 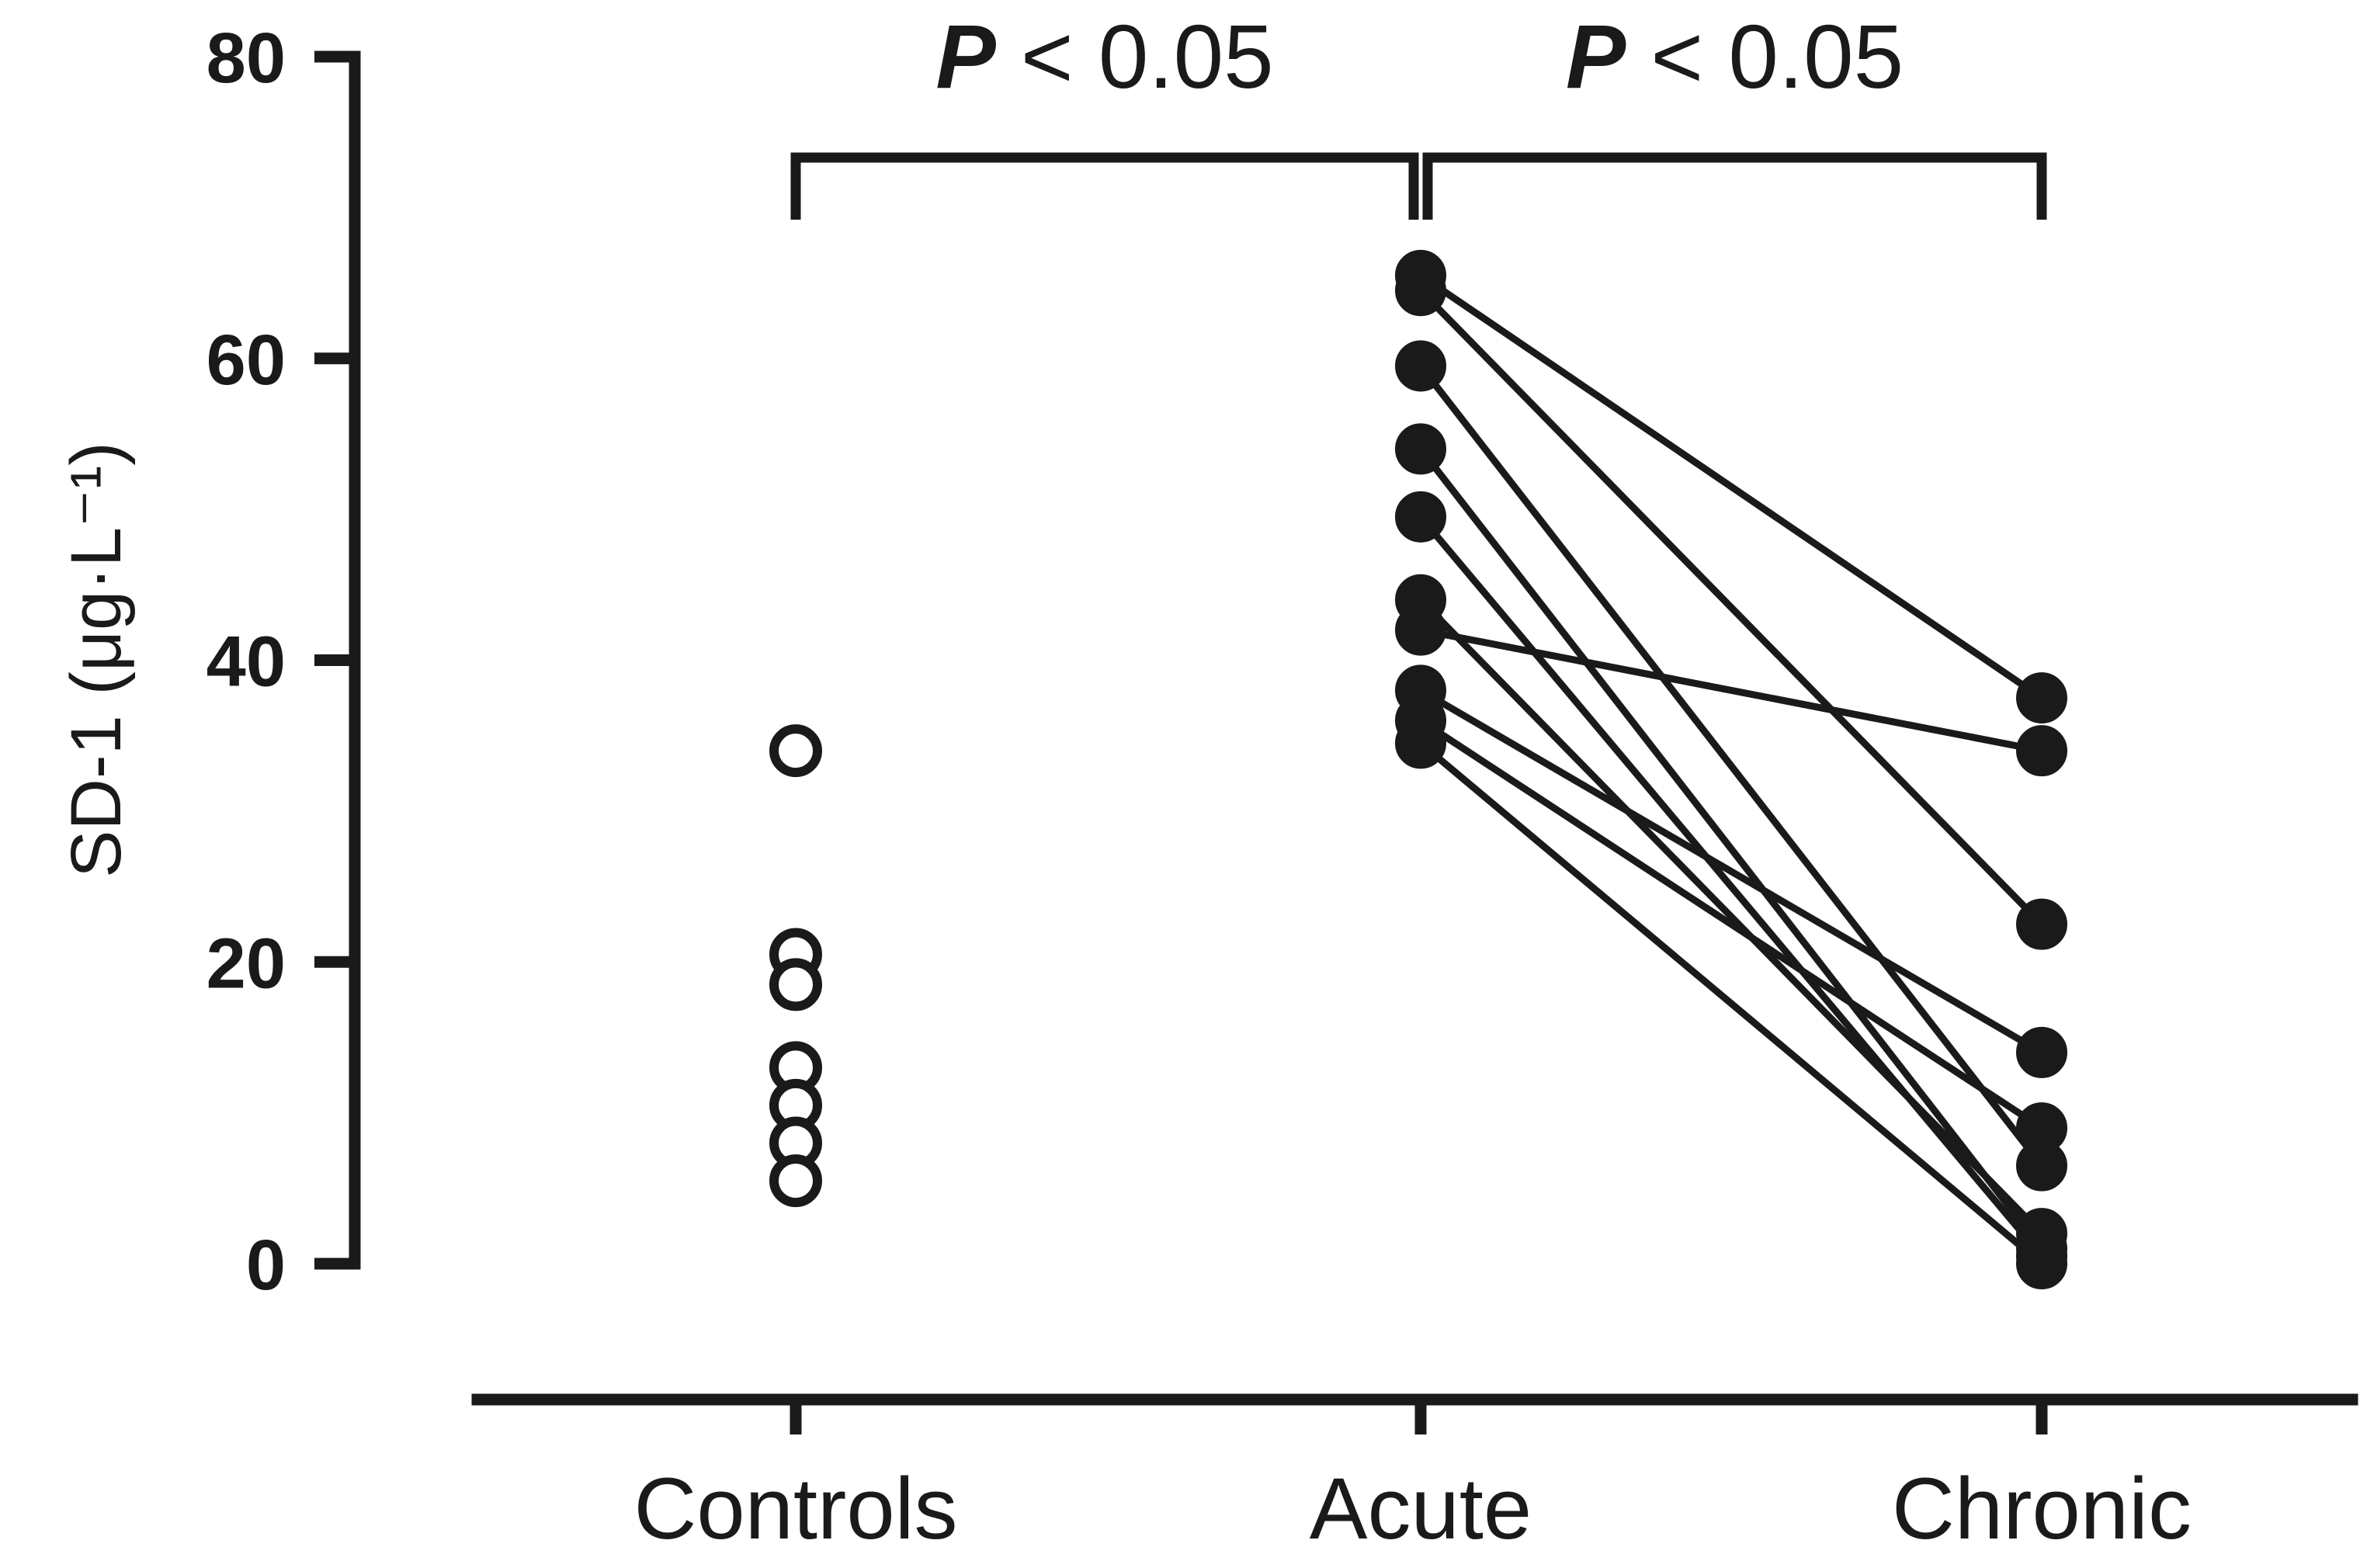 I want to click on significance-label-1: P < 0.05, so click(x=1104, y=56).